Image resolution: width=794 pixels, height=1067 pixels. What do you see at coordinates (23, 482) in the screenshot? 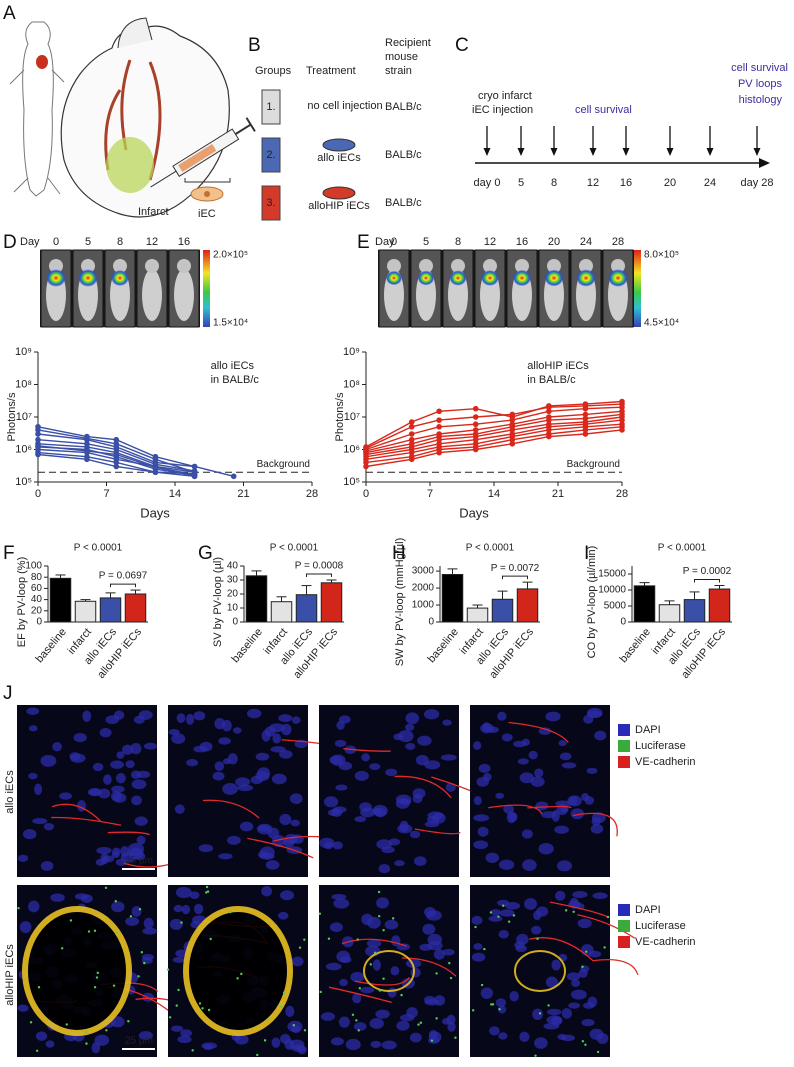
I see `y-tick-label: 10⁵` at bounding box center [23, 482].